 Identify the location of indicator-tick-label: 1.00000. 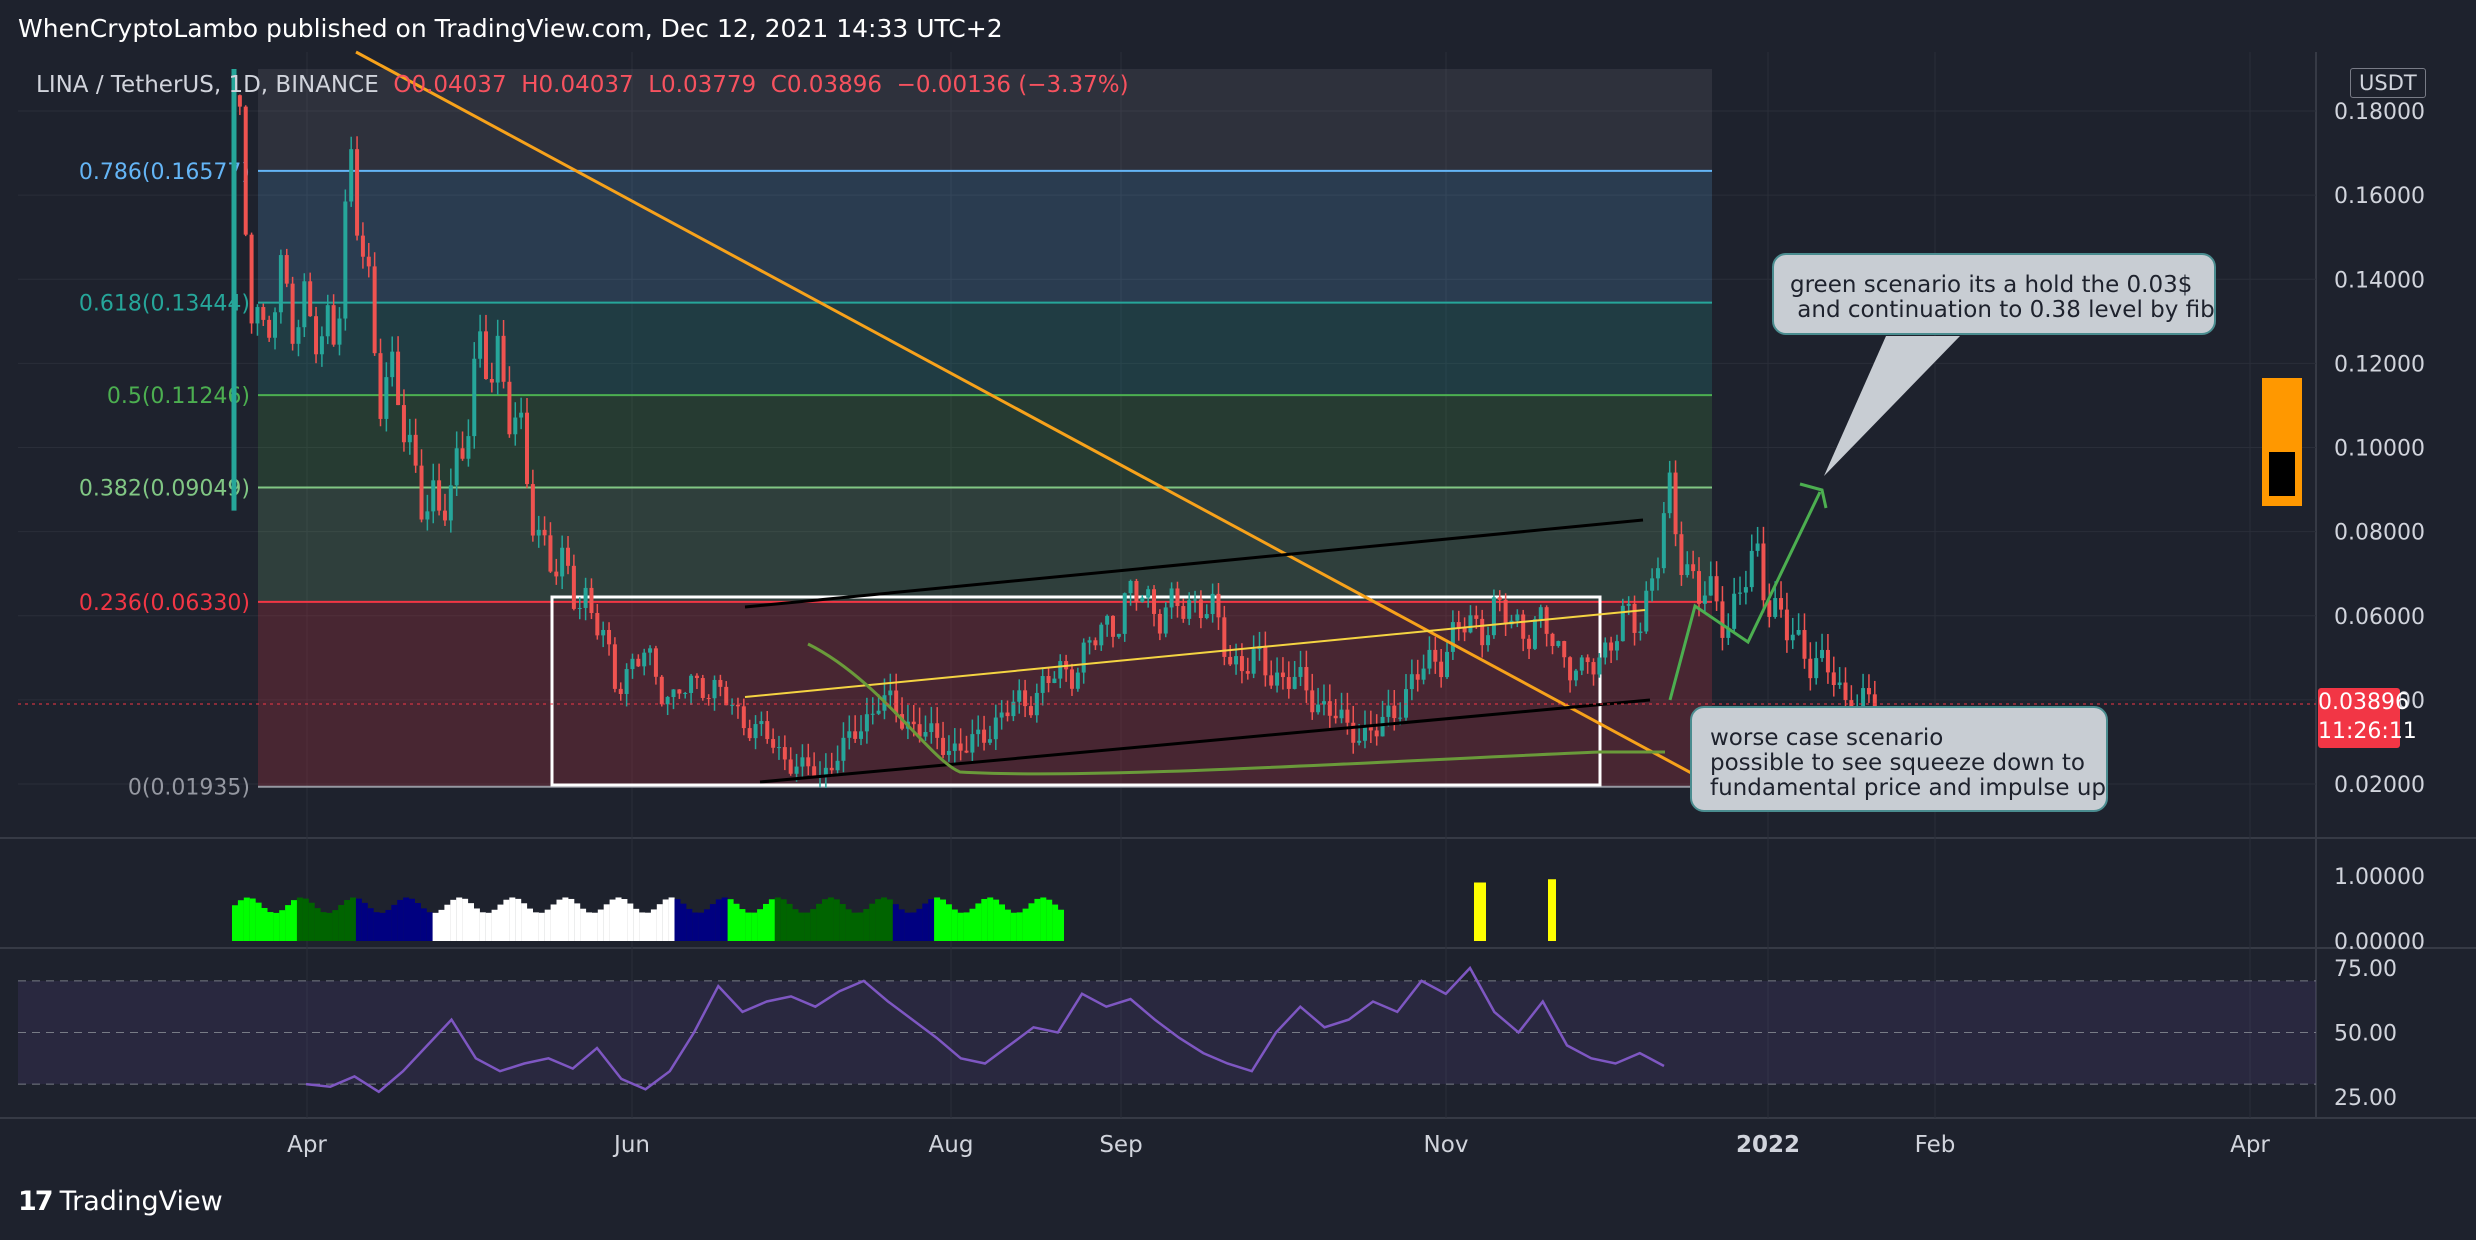
(2379, 877).